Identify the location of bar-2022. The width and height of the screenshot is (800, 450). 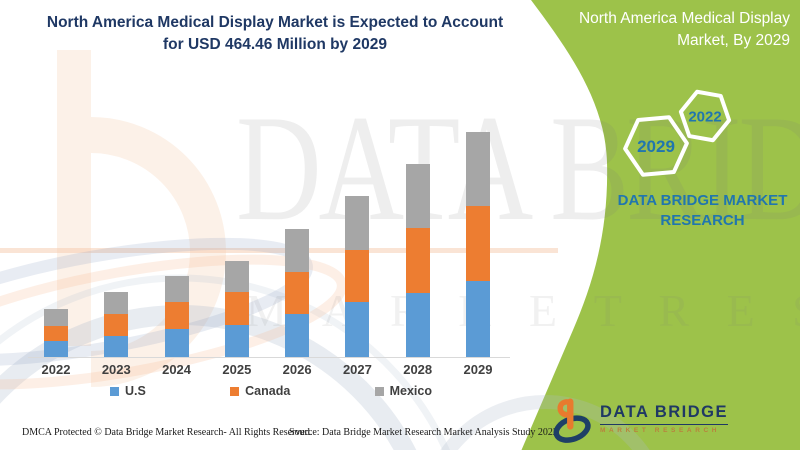
(56, 333).